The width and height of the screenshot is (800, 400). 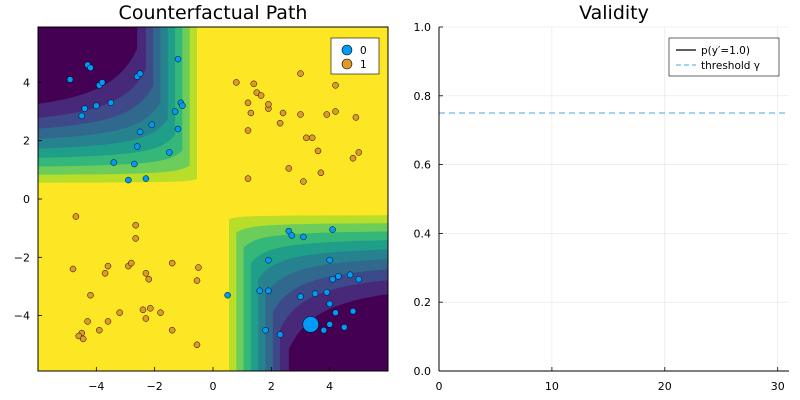 What do you see at coordinates (96, 386) in the screenshot?
I see `left-x-tick-label: −4` at bounding box center [96, 386].